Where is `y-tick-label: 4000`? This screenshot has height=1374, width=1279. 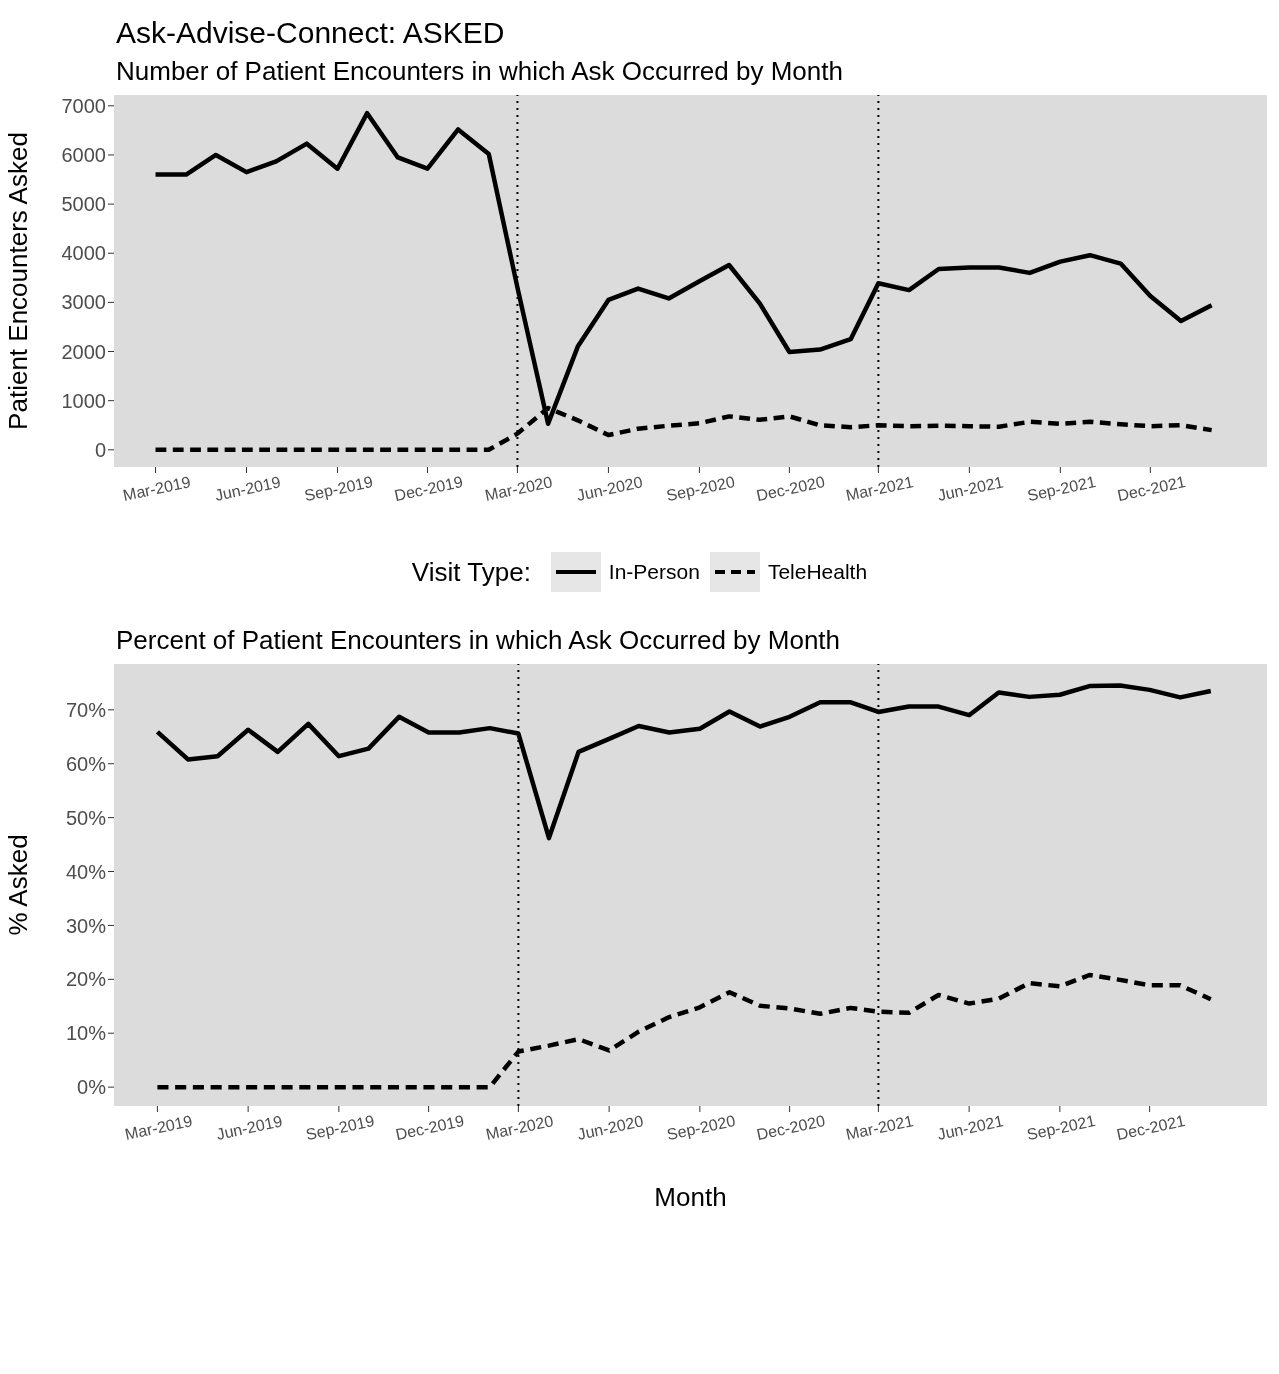 y-tick-label: 4000 is located at coordinates (83, 253).